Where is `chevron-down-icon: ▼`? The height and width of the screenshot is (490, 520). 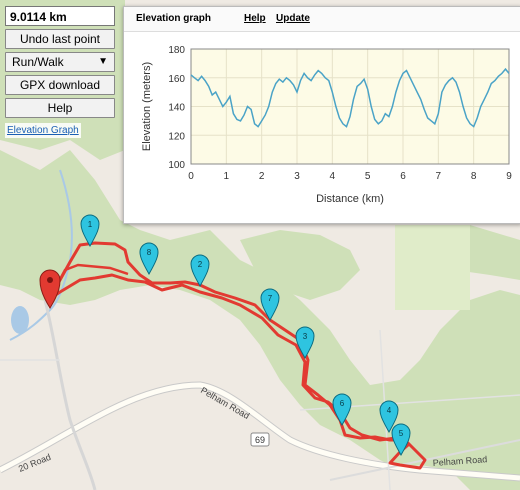 chevron-down-icon: ▼ is located at coordinates (103, 61).